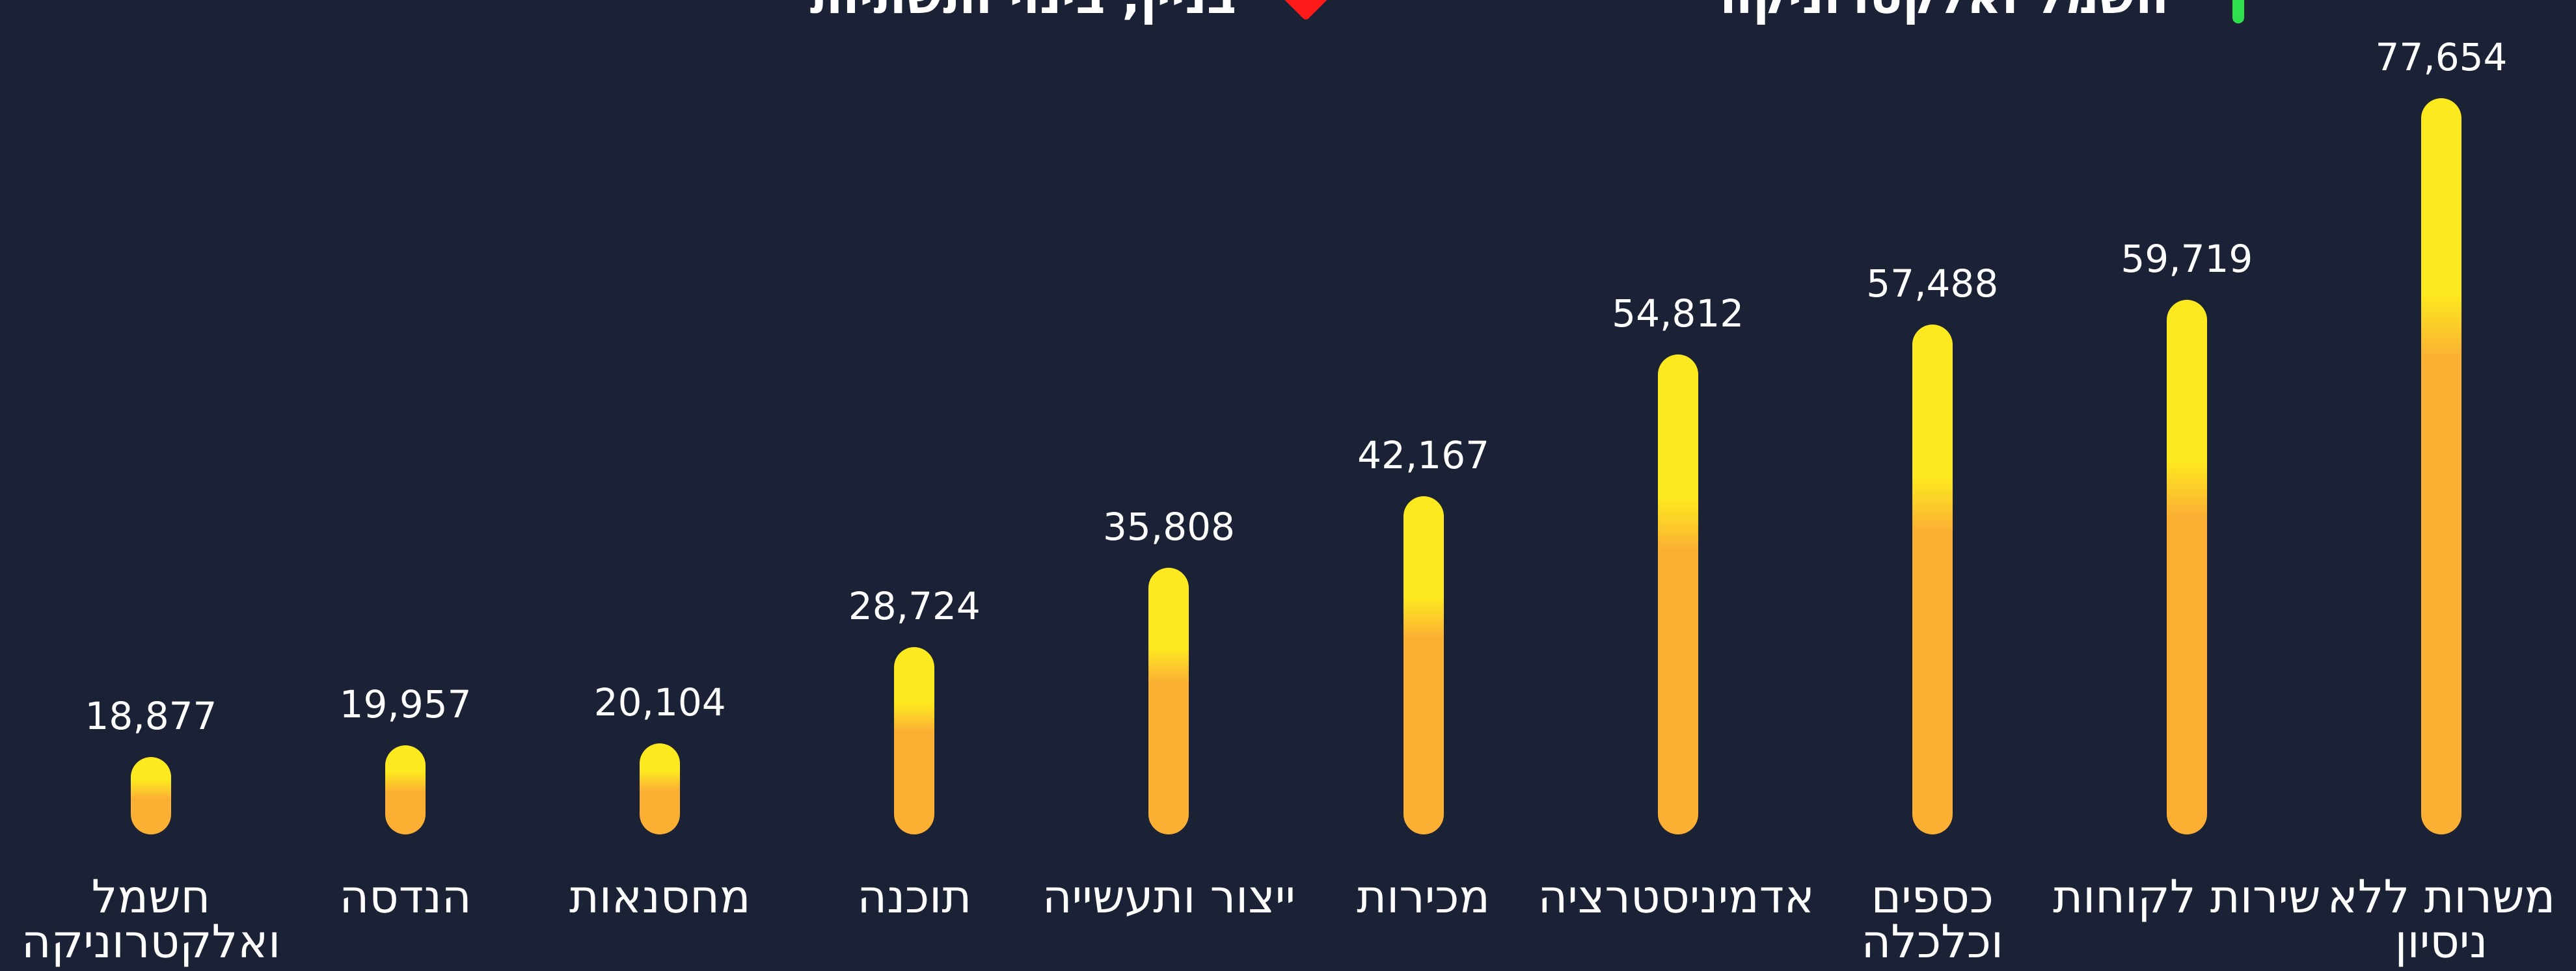  What do you see at coordinates (659, 703) in the screenshot?
I see `value-label: 20,104` at bounding box center [659, 703].